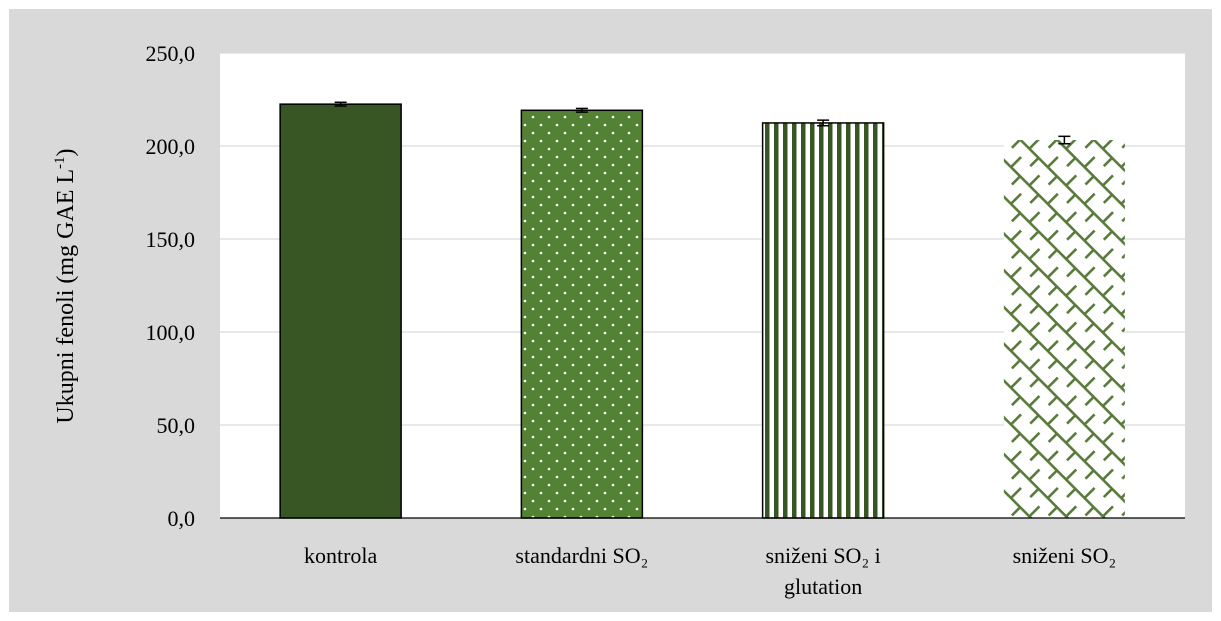 The image size is (1221, 621). What do you see at coordinates (823, 586) in the screenshot?
I see `x-category-label: glutation` at bounding box center [823, 586].